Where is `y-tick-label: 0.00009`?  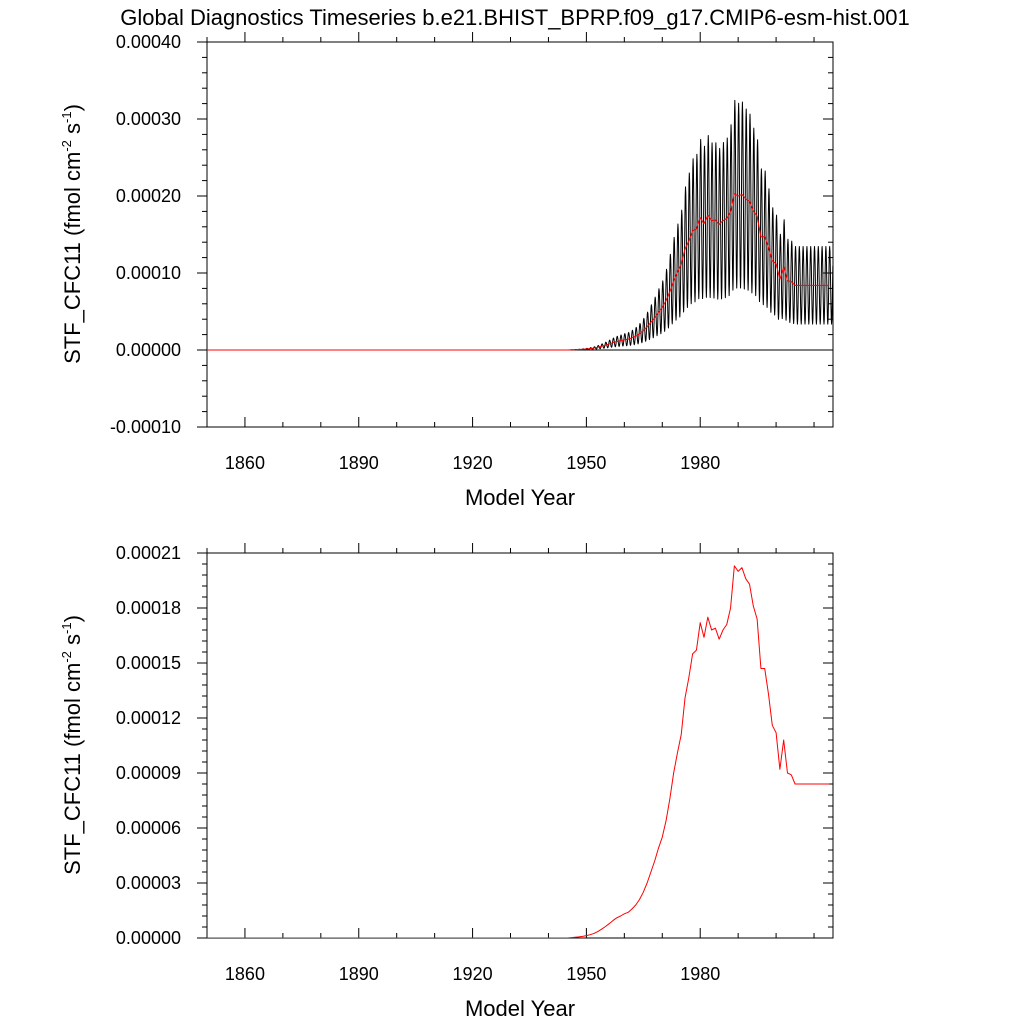 y-tick-label: 0.00009 is located at coordinates (148, 773).